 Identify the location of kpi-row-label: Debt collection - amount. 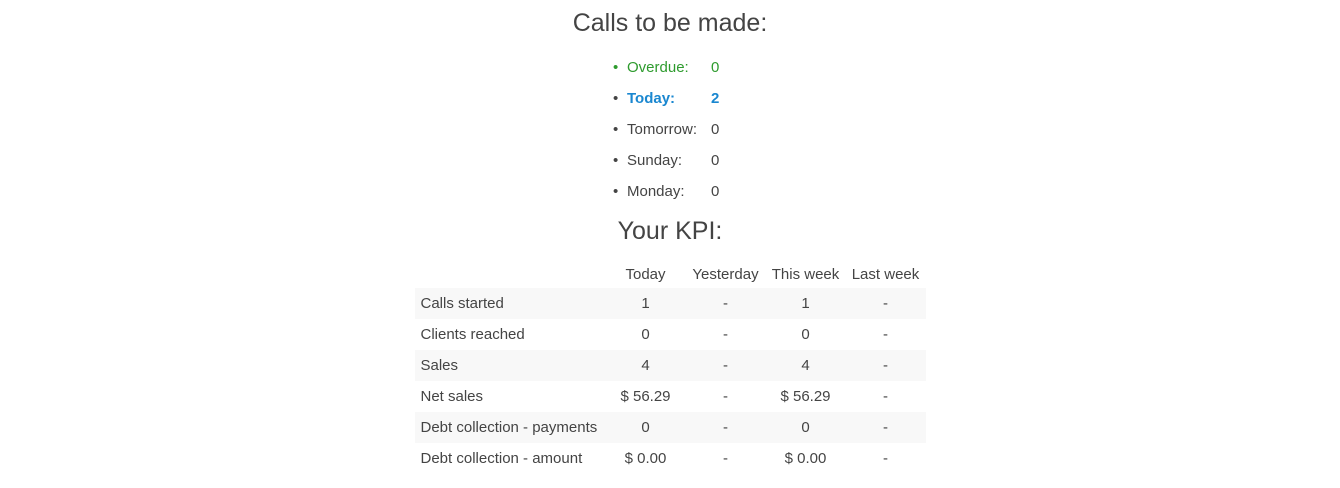
(501, 458).